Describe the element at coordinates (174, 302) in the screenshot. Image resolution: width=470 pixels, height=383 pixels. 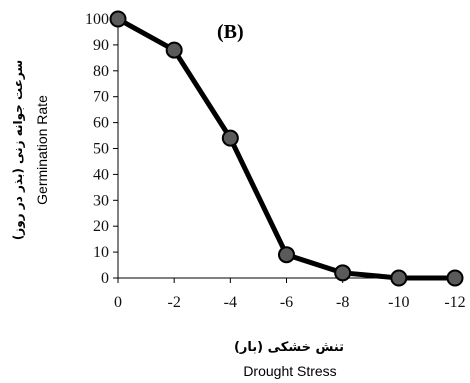
I see `x-tick-label: -2` at that location.